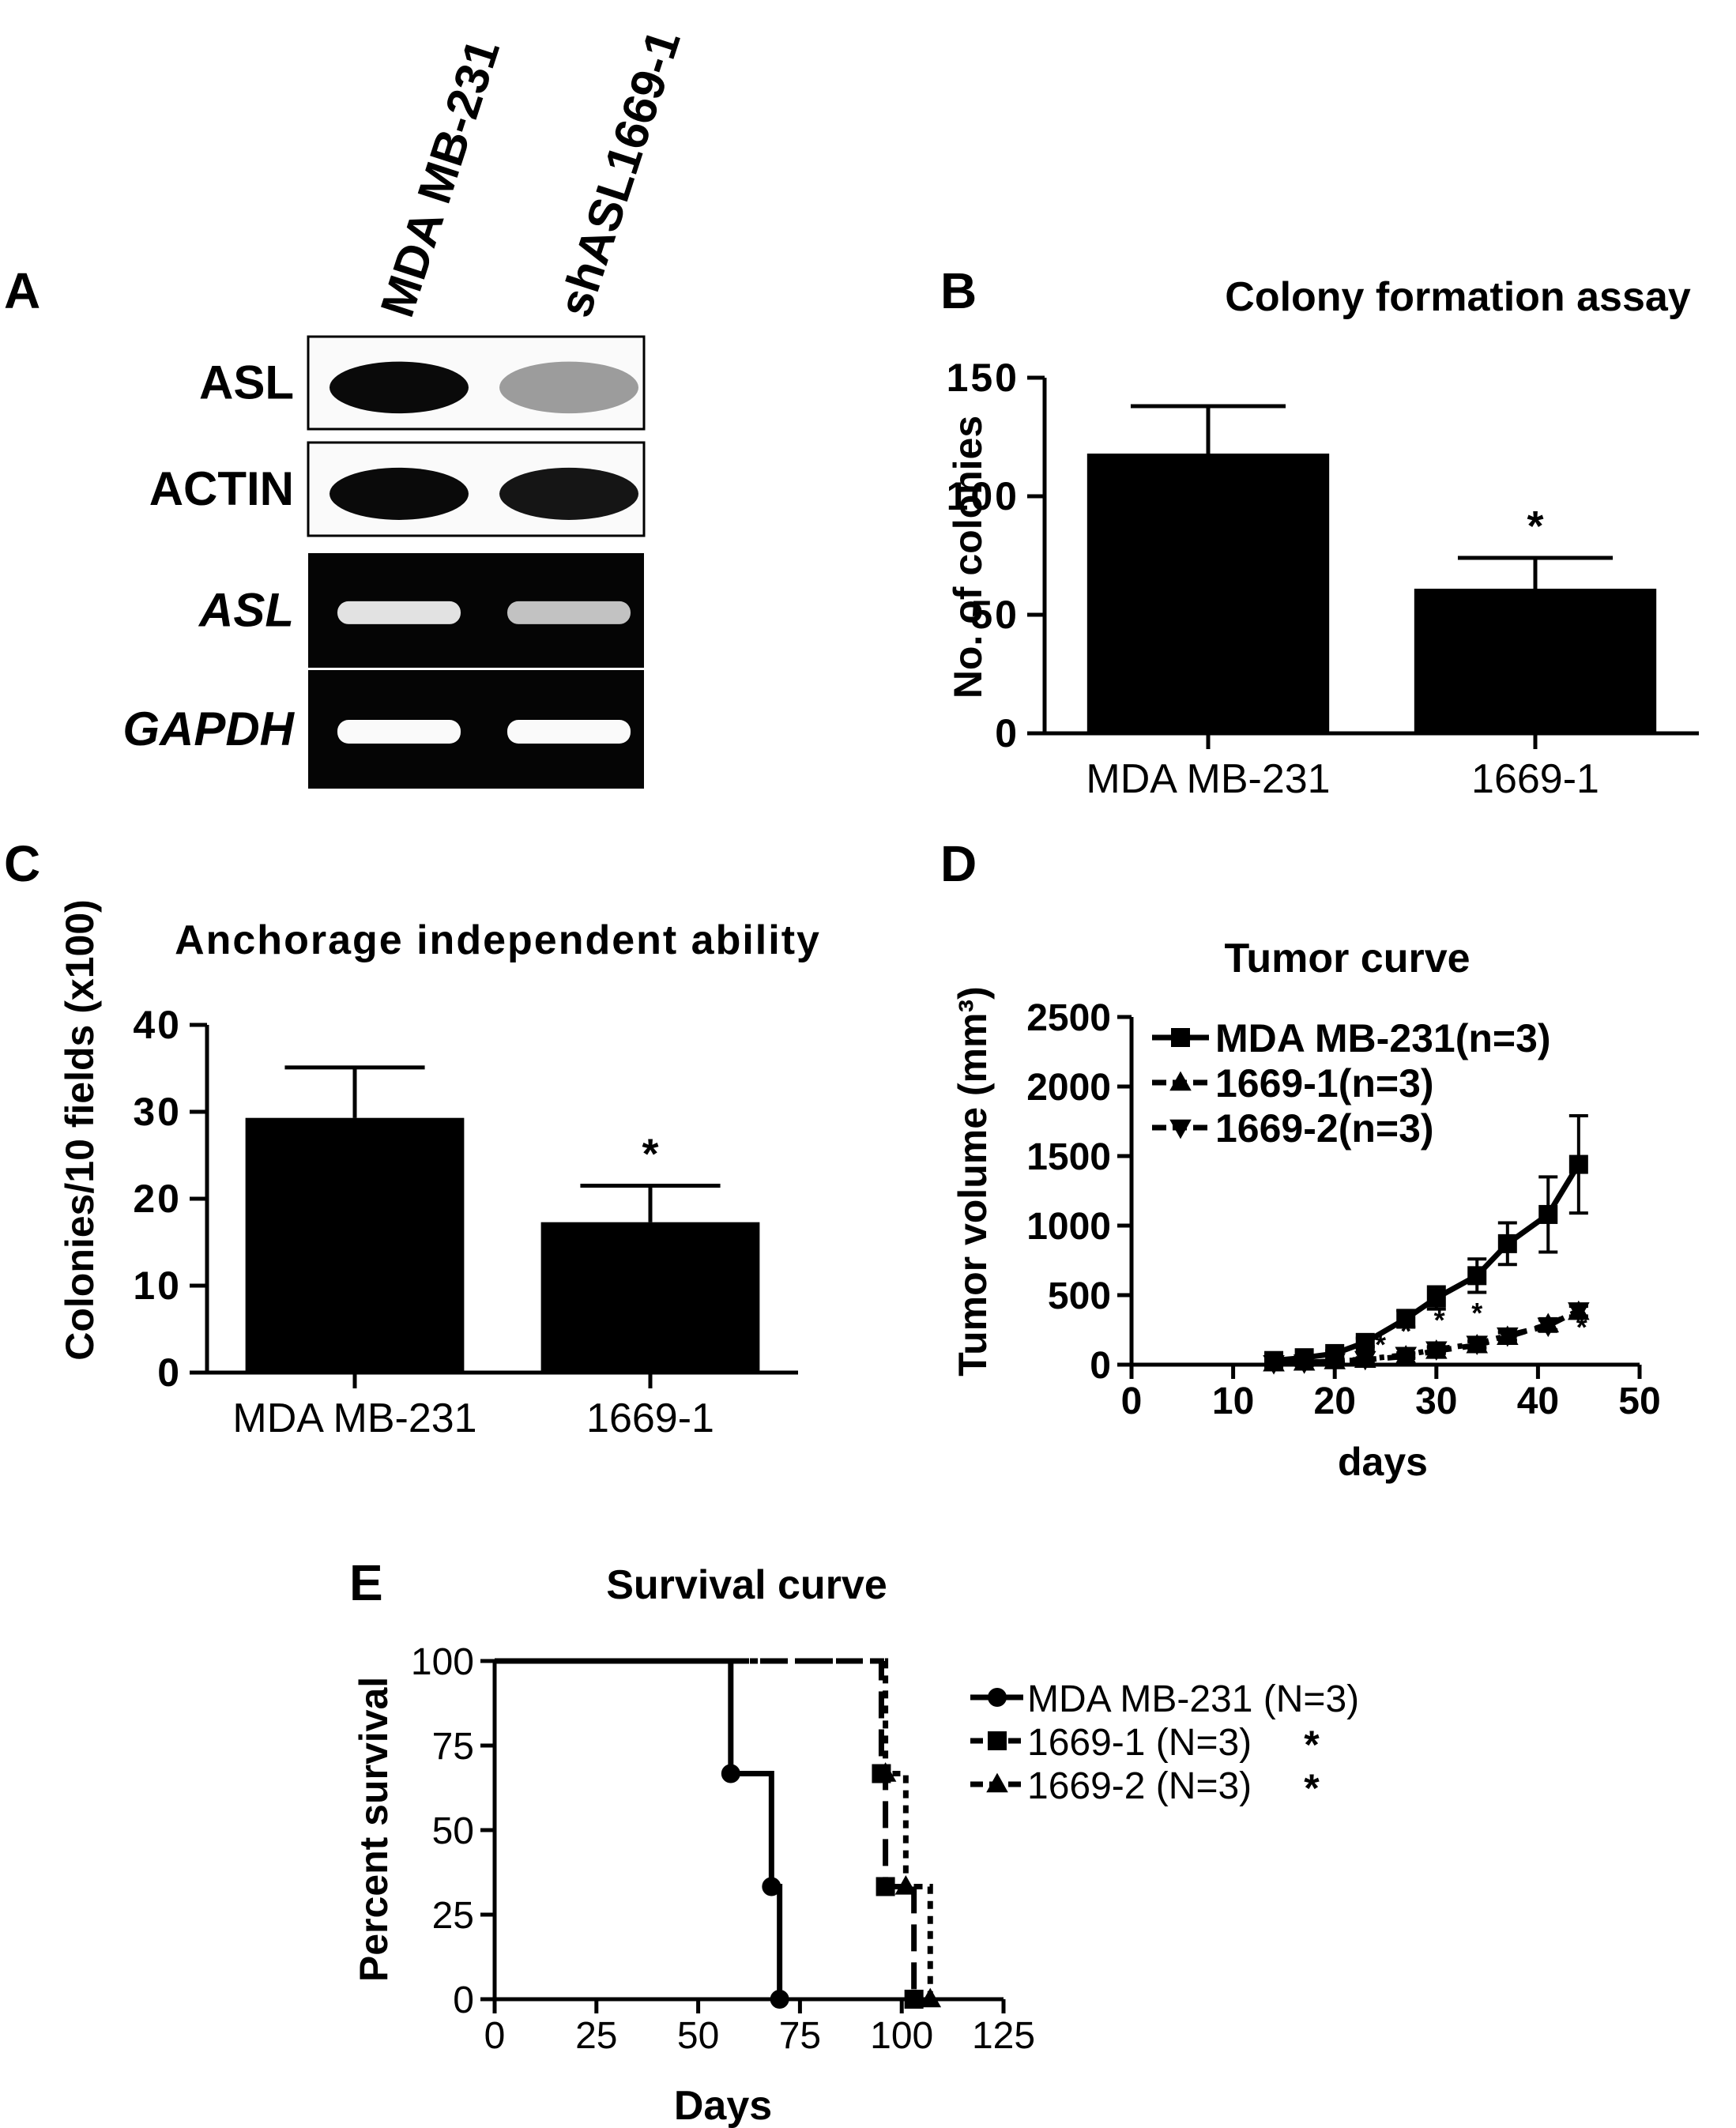 This screenshot has width=1736, height=2128. What do you see at coordinates (650, 1418) in the screenshot?
I see `x-tick-label: 1669-1` at bounding box center [650, 1418].